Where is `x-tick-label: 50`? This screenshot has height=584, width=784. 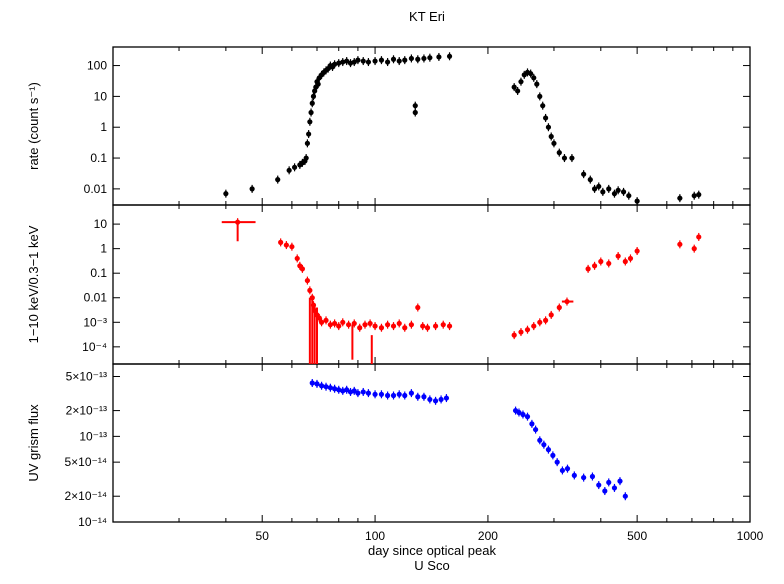
x-tick-label: 50 is located at coordinates (263, 536).